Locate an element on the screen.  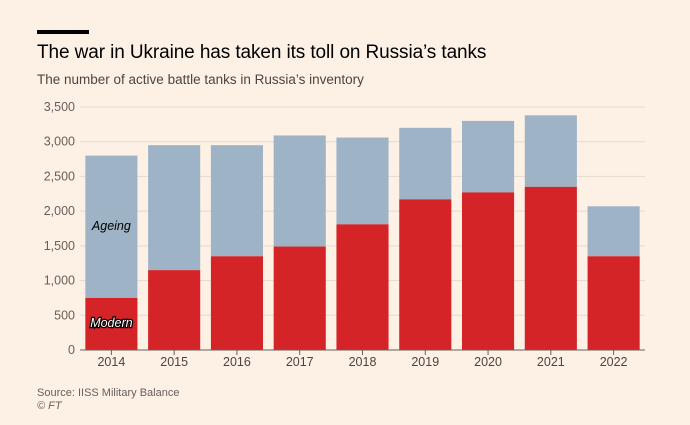
y-tick-label: 500 is located at coordinates (64, 315).